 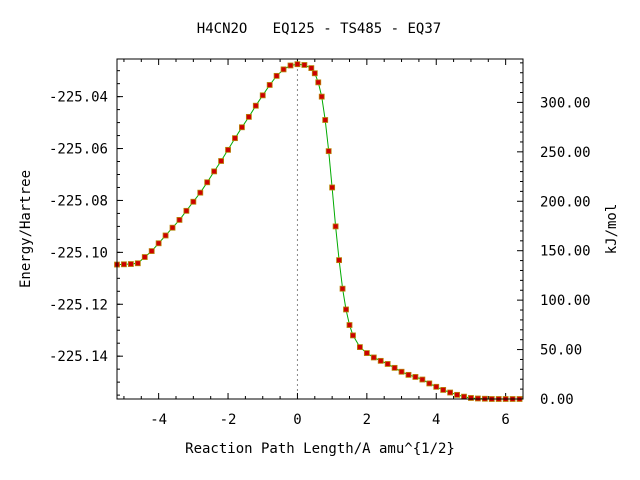 What do you see at coordinates (228, 420) in the screenshot?
I see `x-tick-label: -2` at bounding box center [228, 420].